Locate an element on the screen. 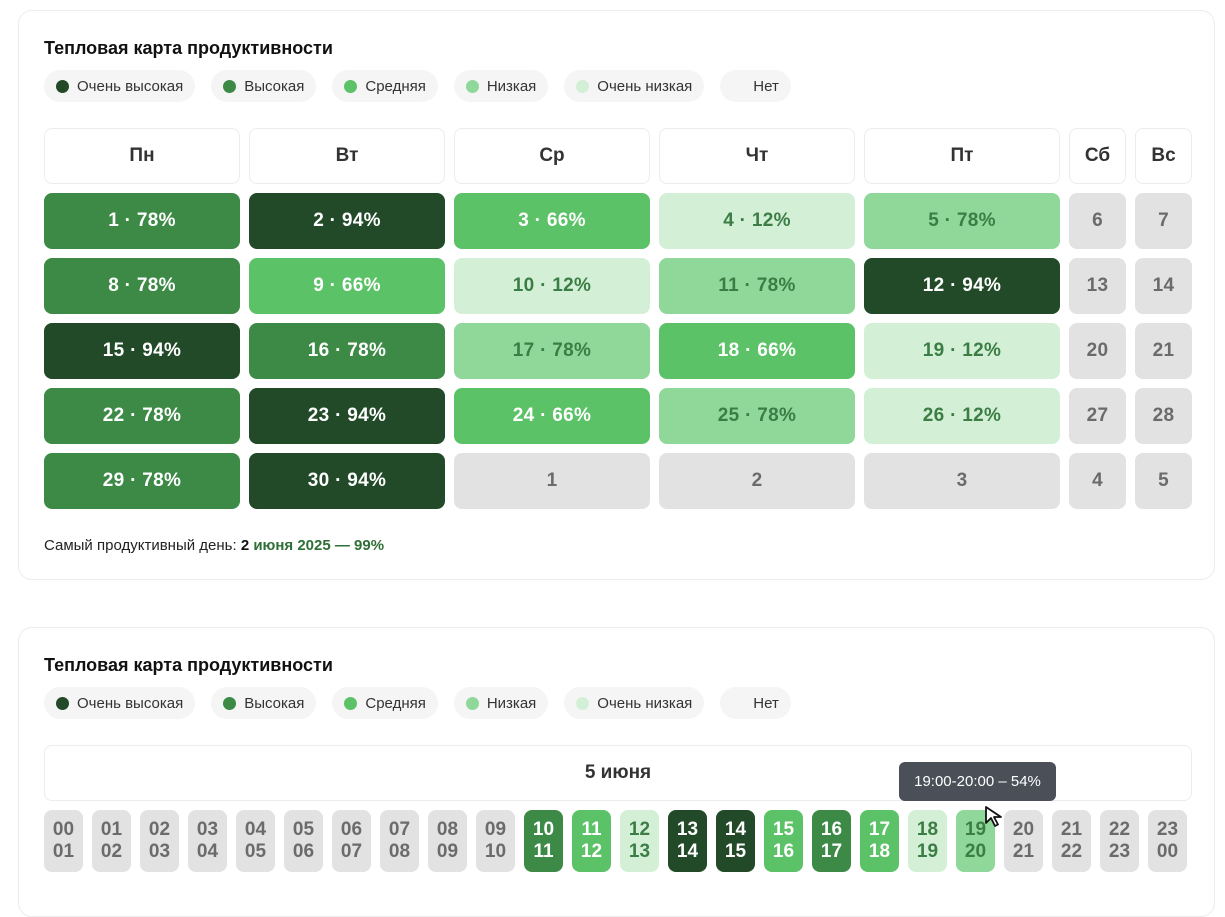  calendar-day-cell: 13 is located at coordinates (1097, 286).